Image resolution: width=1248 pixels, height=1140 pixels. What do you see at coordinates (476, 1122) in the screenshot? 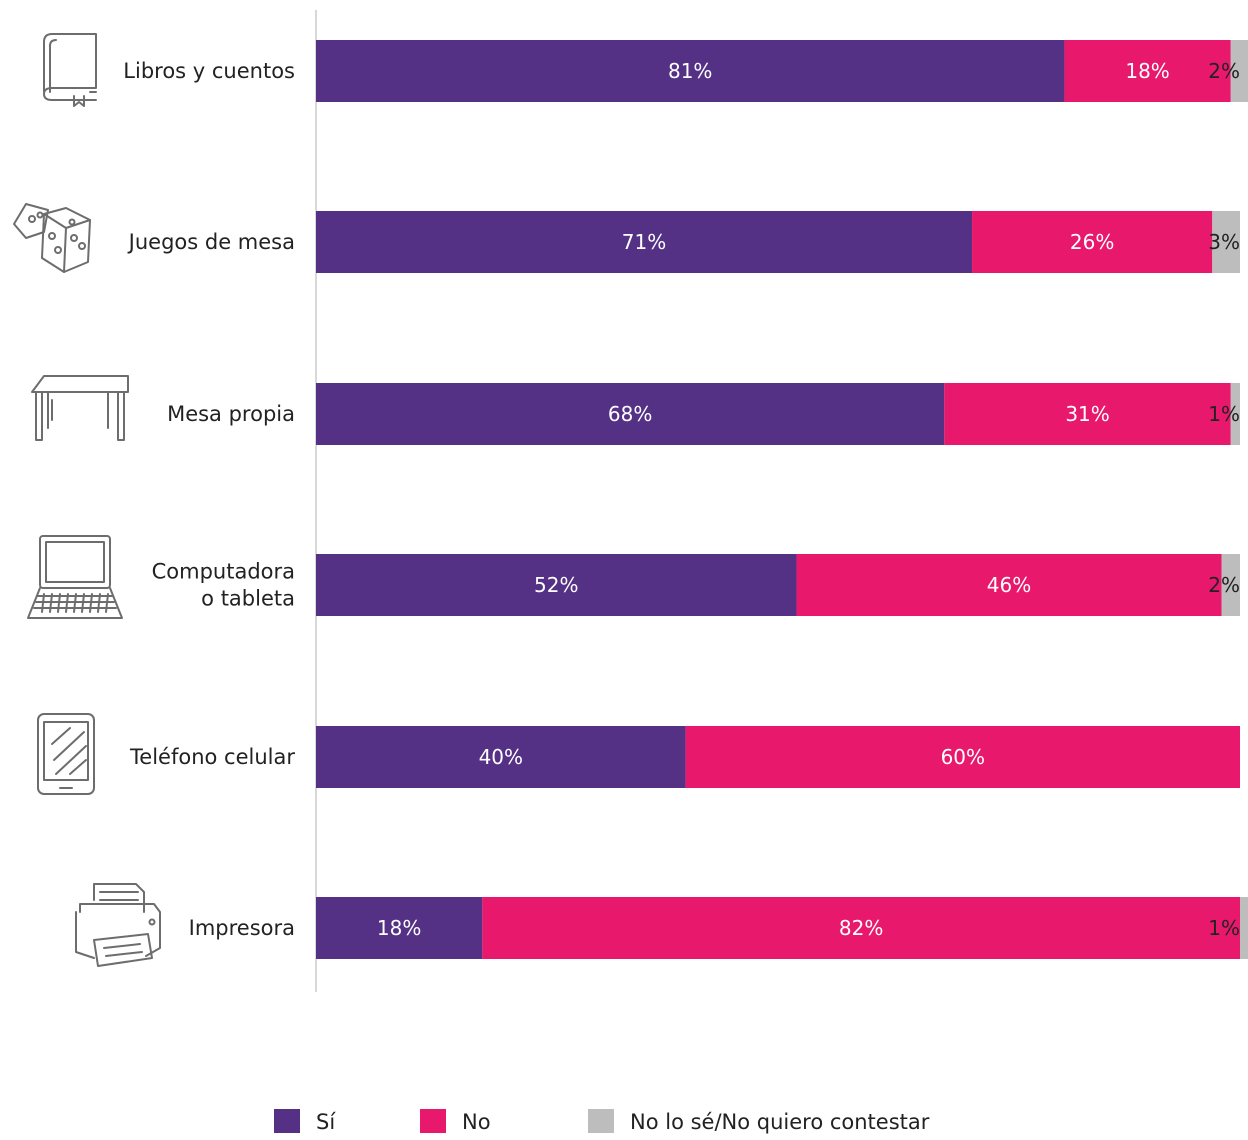
I see `legend-label: No` at bounding box center [476, 1122].